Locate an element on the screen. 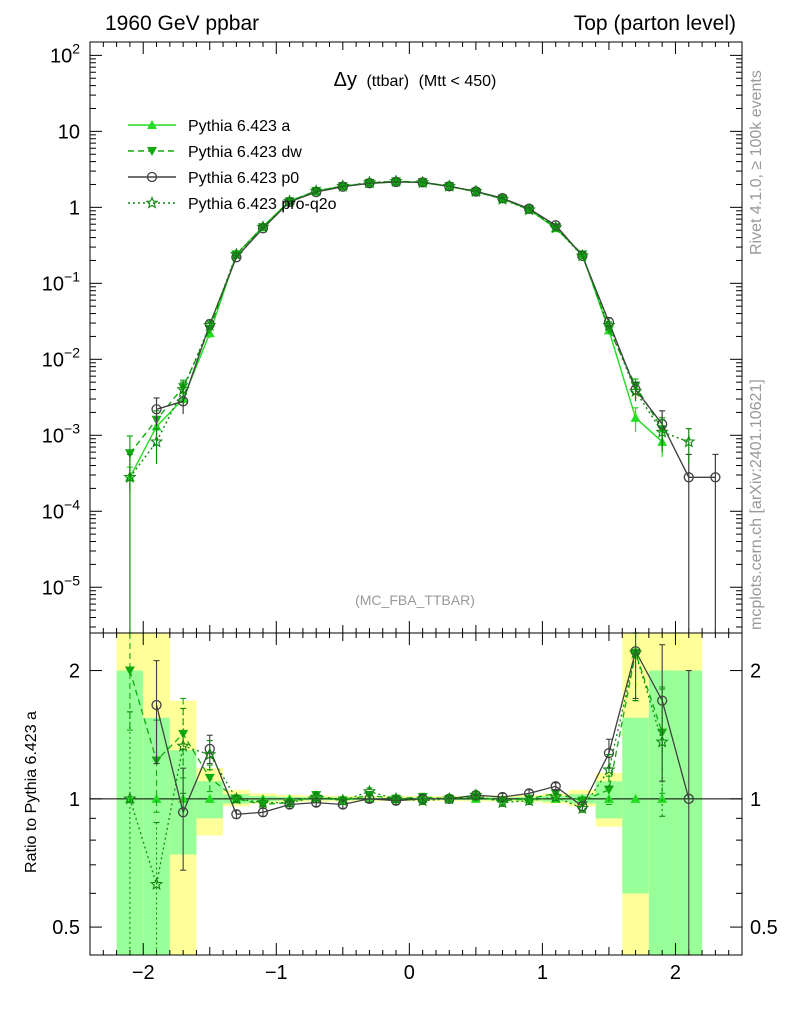 The height and width of the screenshot is (1024, 786). ratio-y-tick-label-right: 0.5 is located at coordinates (764, 928).